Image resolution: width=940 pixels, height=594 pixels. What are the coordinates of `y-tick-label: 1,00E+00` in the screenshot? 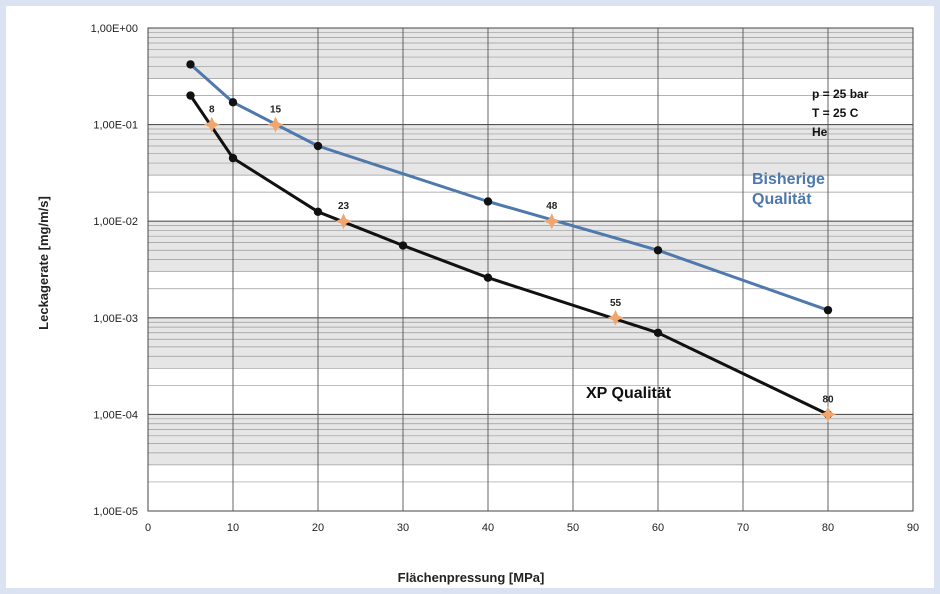 It's located at (114, 29).